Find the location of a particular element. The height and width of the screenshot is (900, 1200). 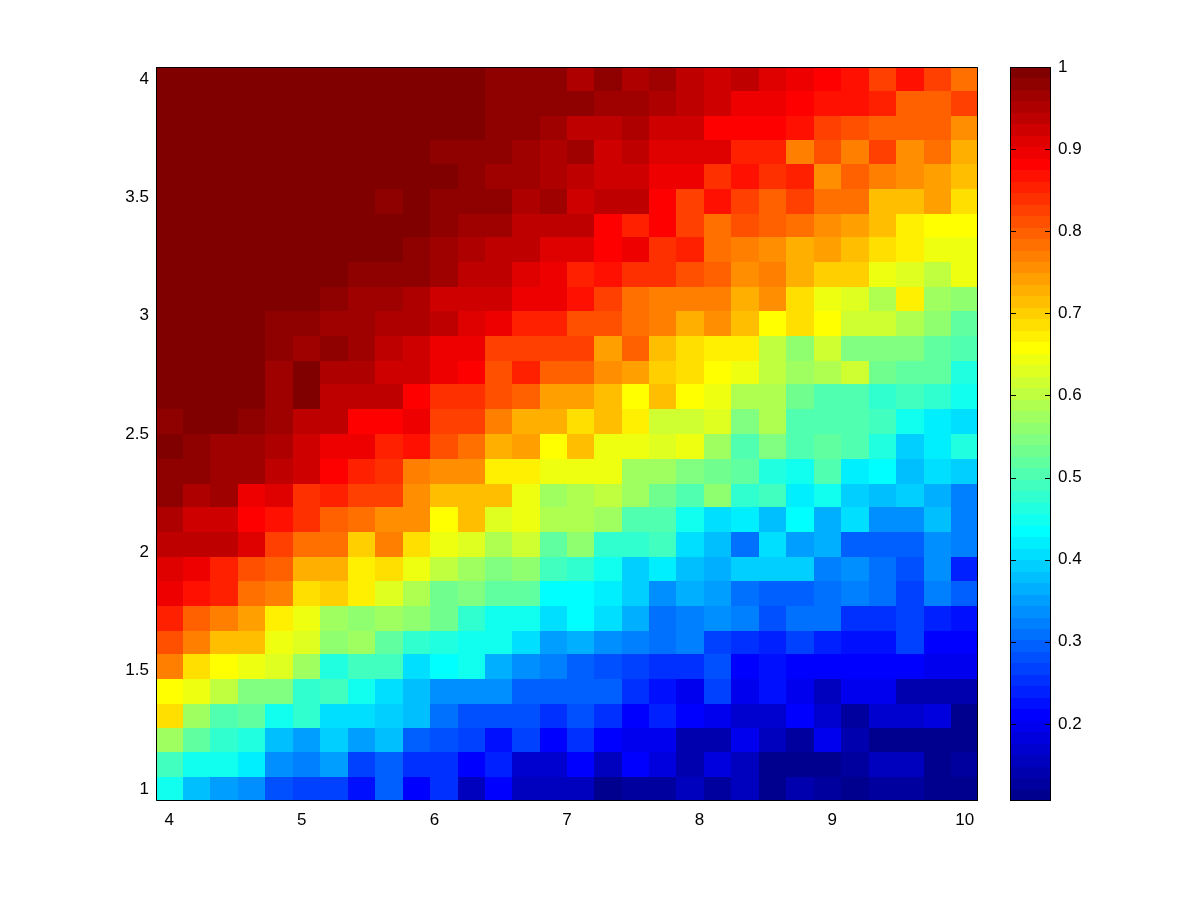

x-tick-label: 5 is located at coordinates (302, 819).